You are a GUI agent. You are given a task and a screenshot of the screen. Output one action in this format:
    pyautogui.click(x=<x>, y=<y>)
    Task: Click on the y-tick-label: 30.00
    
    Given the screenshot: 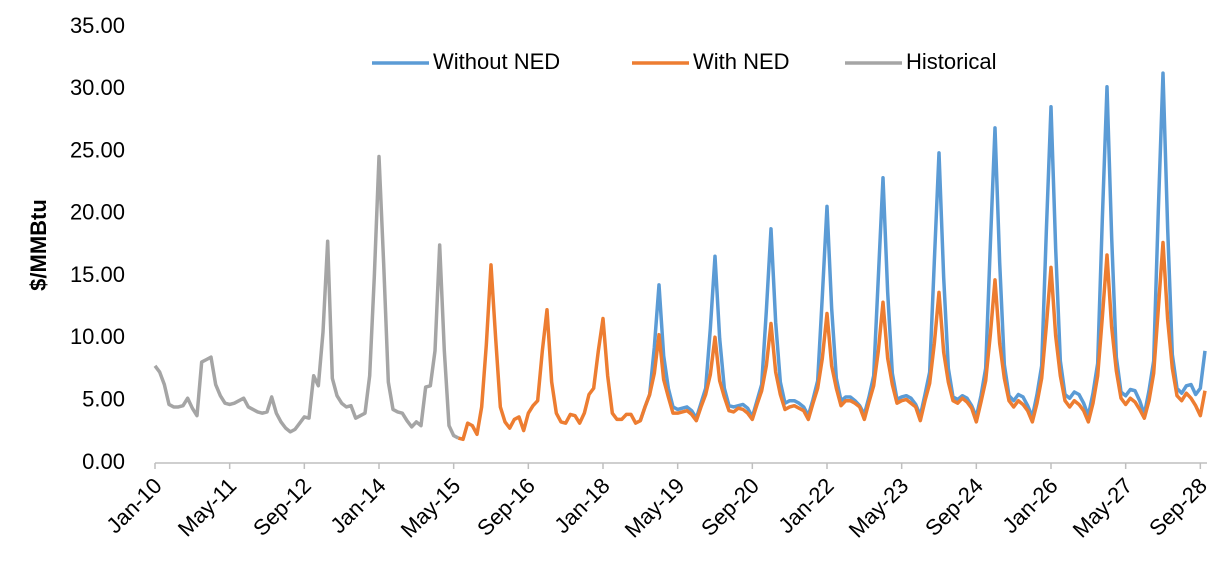 What is the action you would take?
    pyautogui.click(x=97, y=87)
    